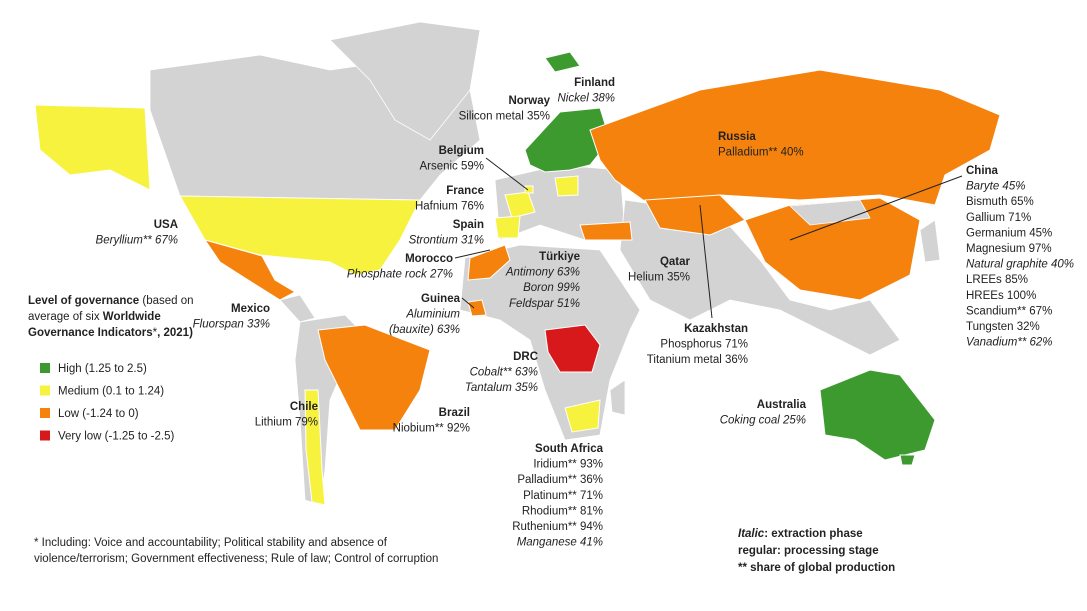 The image size is (1087, 611). Describe the element at coordinates (431, 429) in the screenshot. I see `mineral-share: Niobium** 92%` at that location.